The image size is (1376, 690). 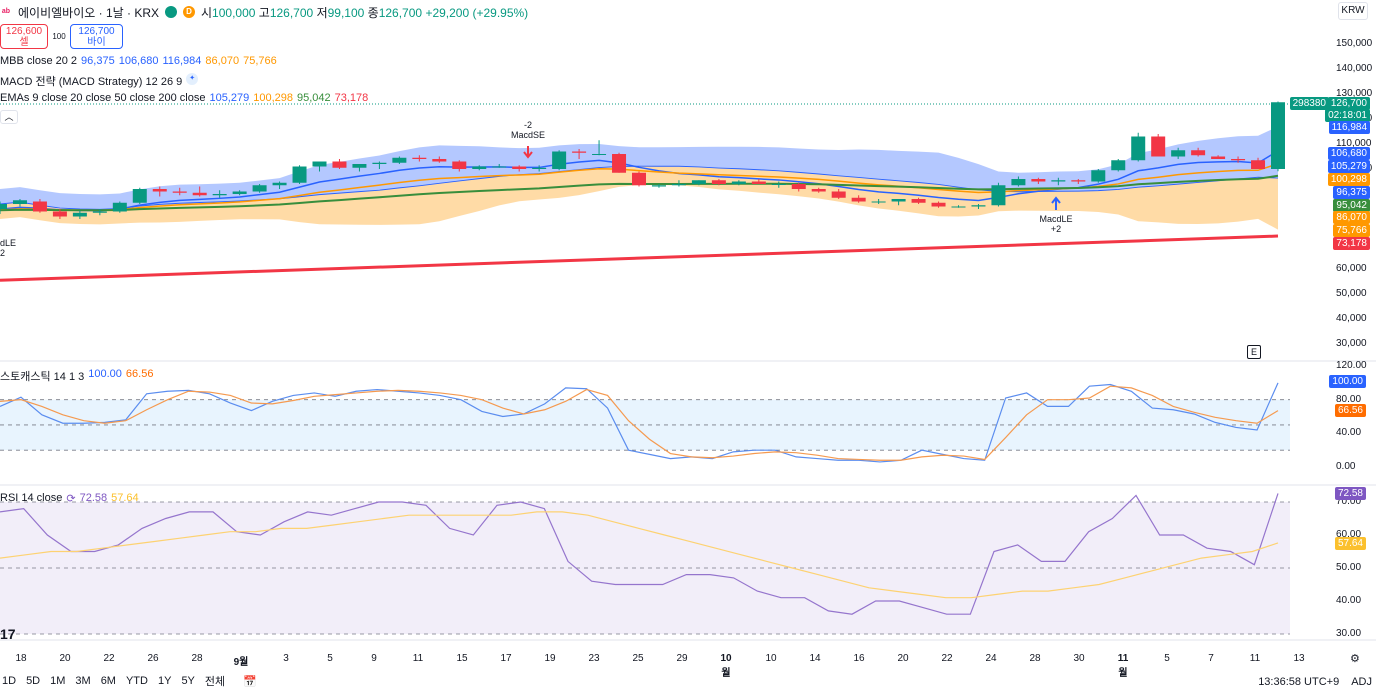 What do you see at coordinates (69, 498) in the screenshot?
I see `rsi-legend: RSI 14 close ⟳ 72.58 57.64` at bounding box center [69, 498].